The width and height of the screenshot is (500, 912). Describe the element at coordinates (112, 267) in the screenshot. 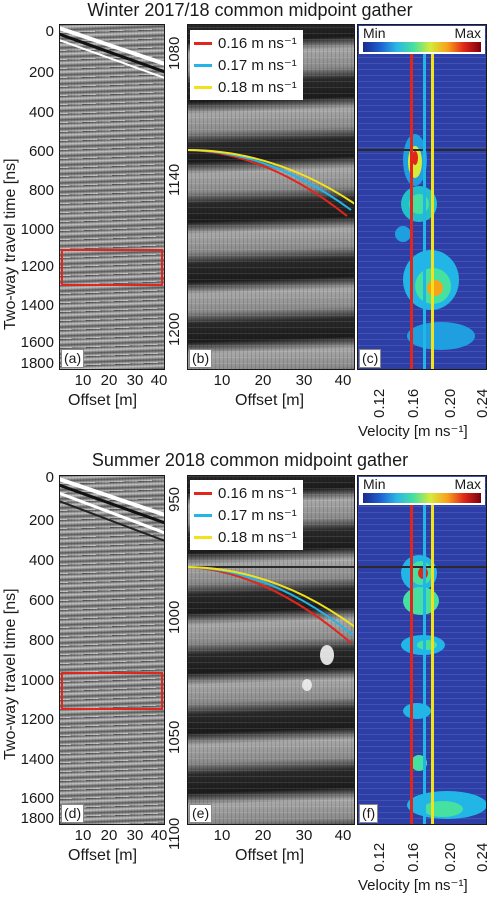

I see `zoom-window-rect-a` at that location.